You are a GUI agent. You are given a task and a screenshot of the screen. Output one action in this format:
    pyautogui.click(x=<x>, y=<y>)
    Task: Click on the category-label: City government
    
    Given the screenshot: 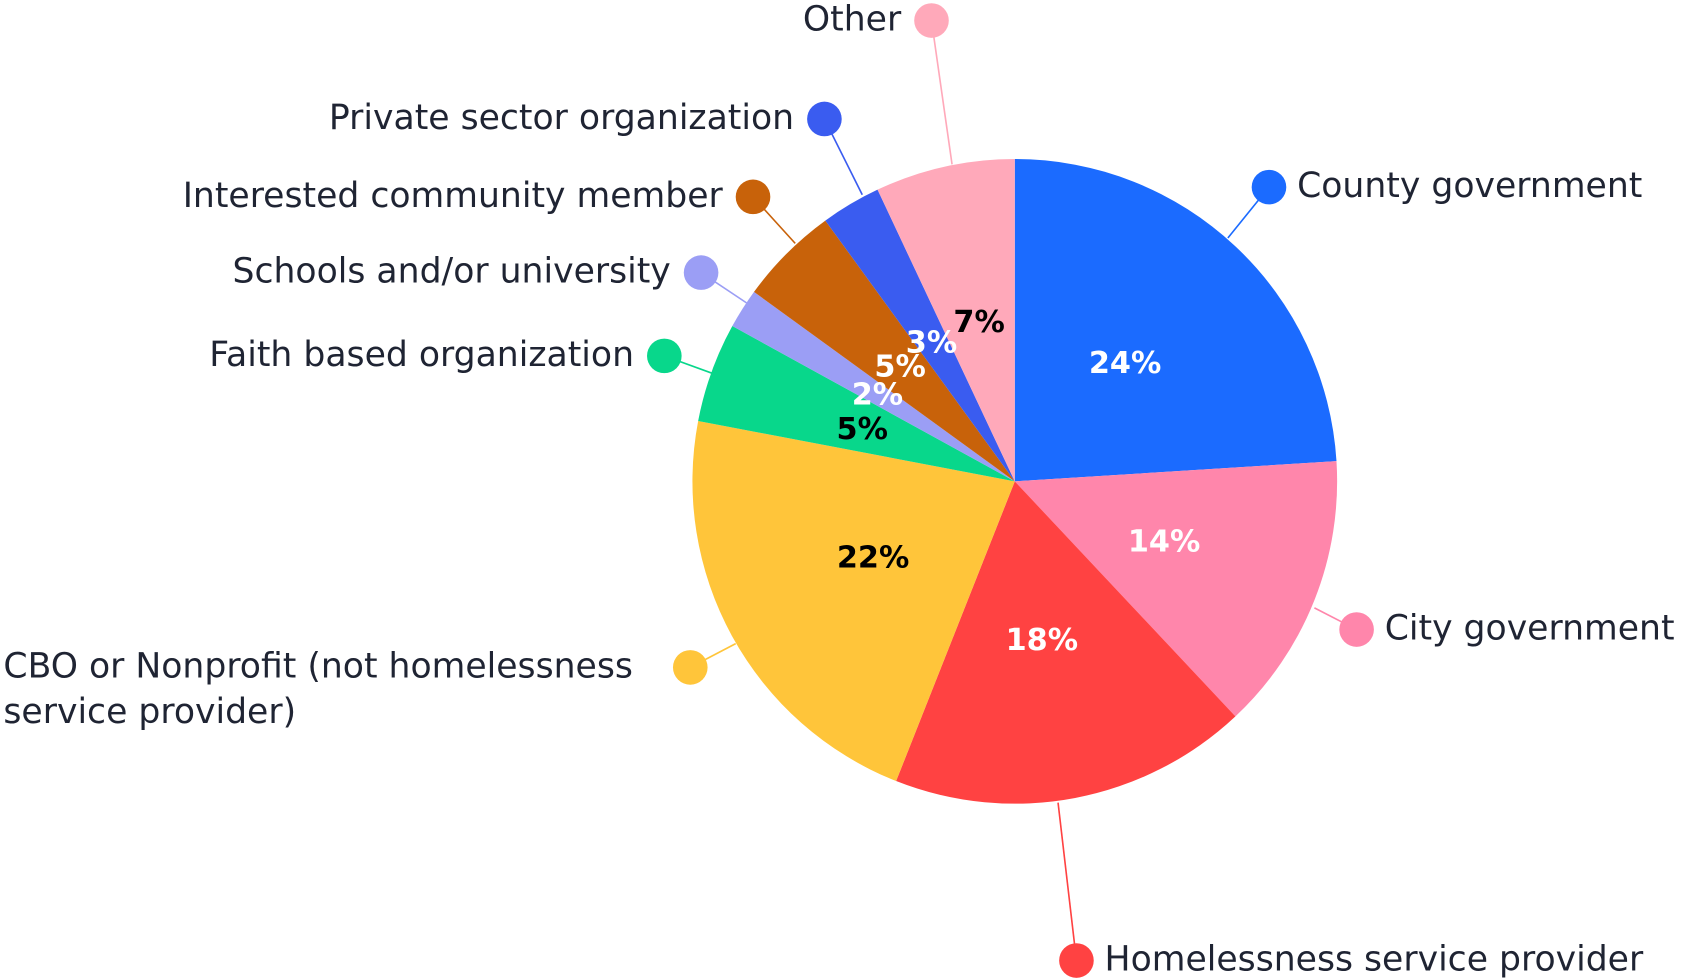 What is the action you would take?
    pyautogui.click(x=1530, y=629)
    